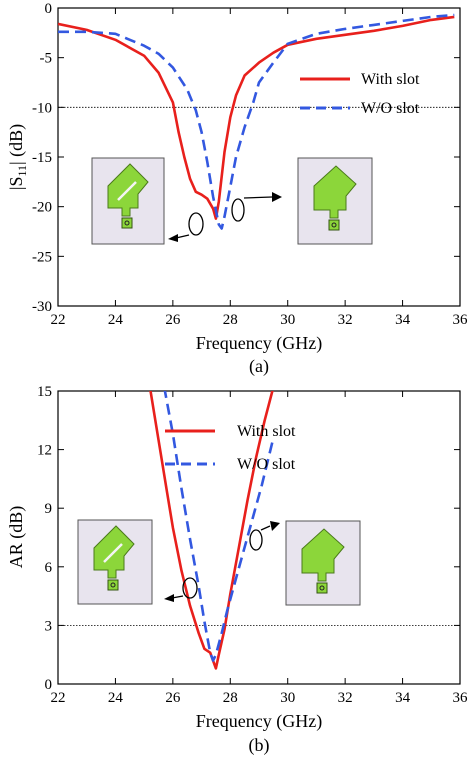  What do you see at coordinates (173, 320) in the screenshot?
I see `x-tick-label-a-2: 26` at bounding box center [173, 320].